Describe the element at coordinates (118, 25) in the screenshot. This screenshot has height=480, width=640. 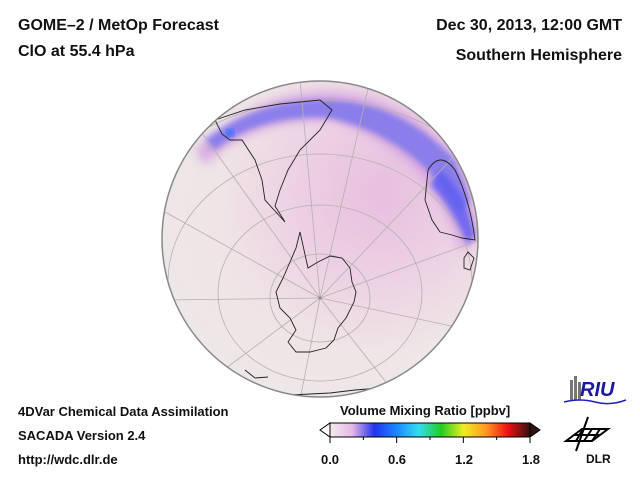
I see `map-title: GOME–2 / MetOp Forecast` at that location.